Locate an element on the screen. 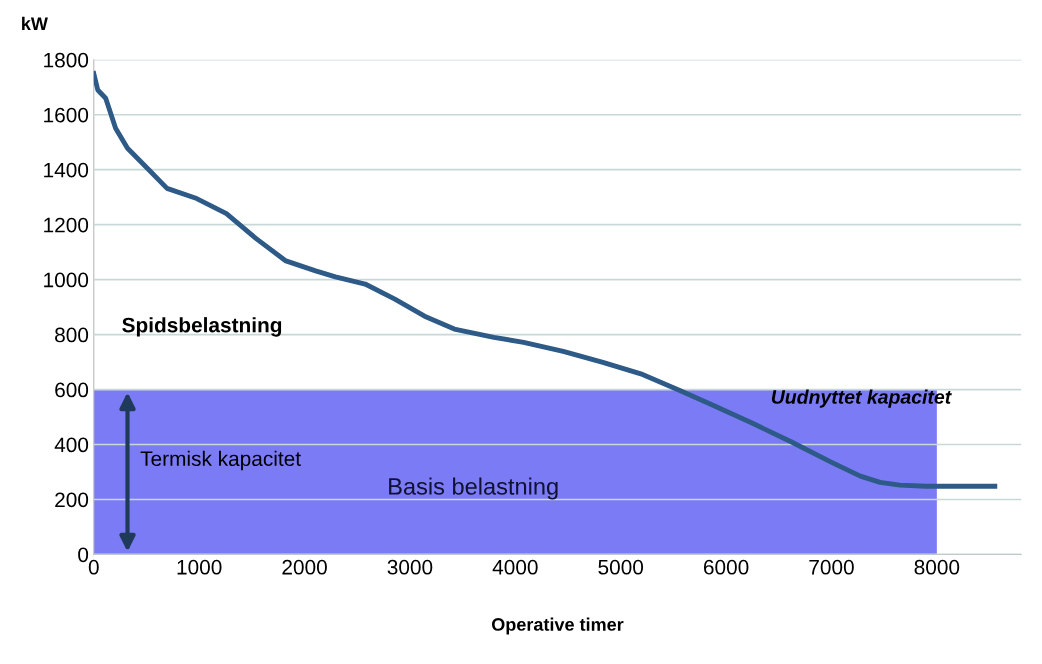 The height and width of the screenshot is (664, 1042). series-label: Basis belastning is located at coordinates (473, 488).